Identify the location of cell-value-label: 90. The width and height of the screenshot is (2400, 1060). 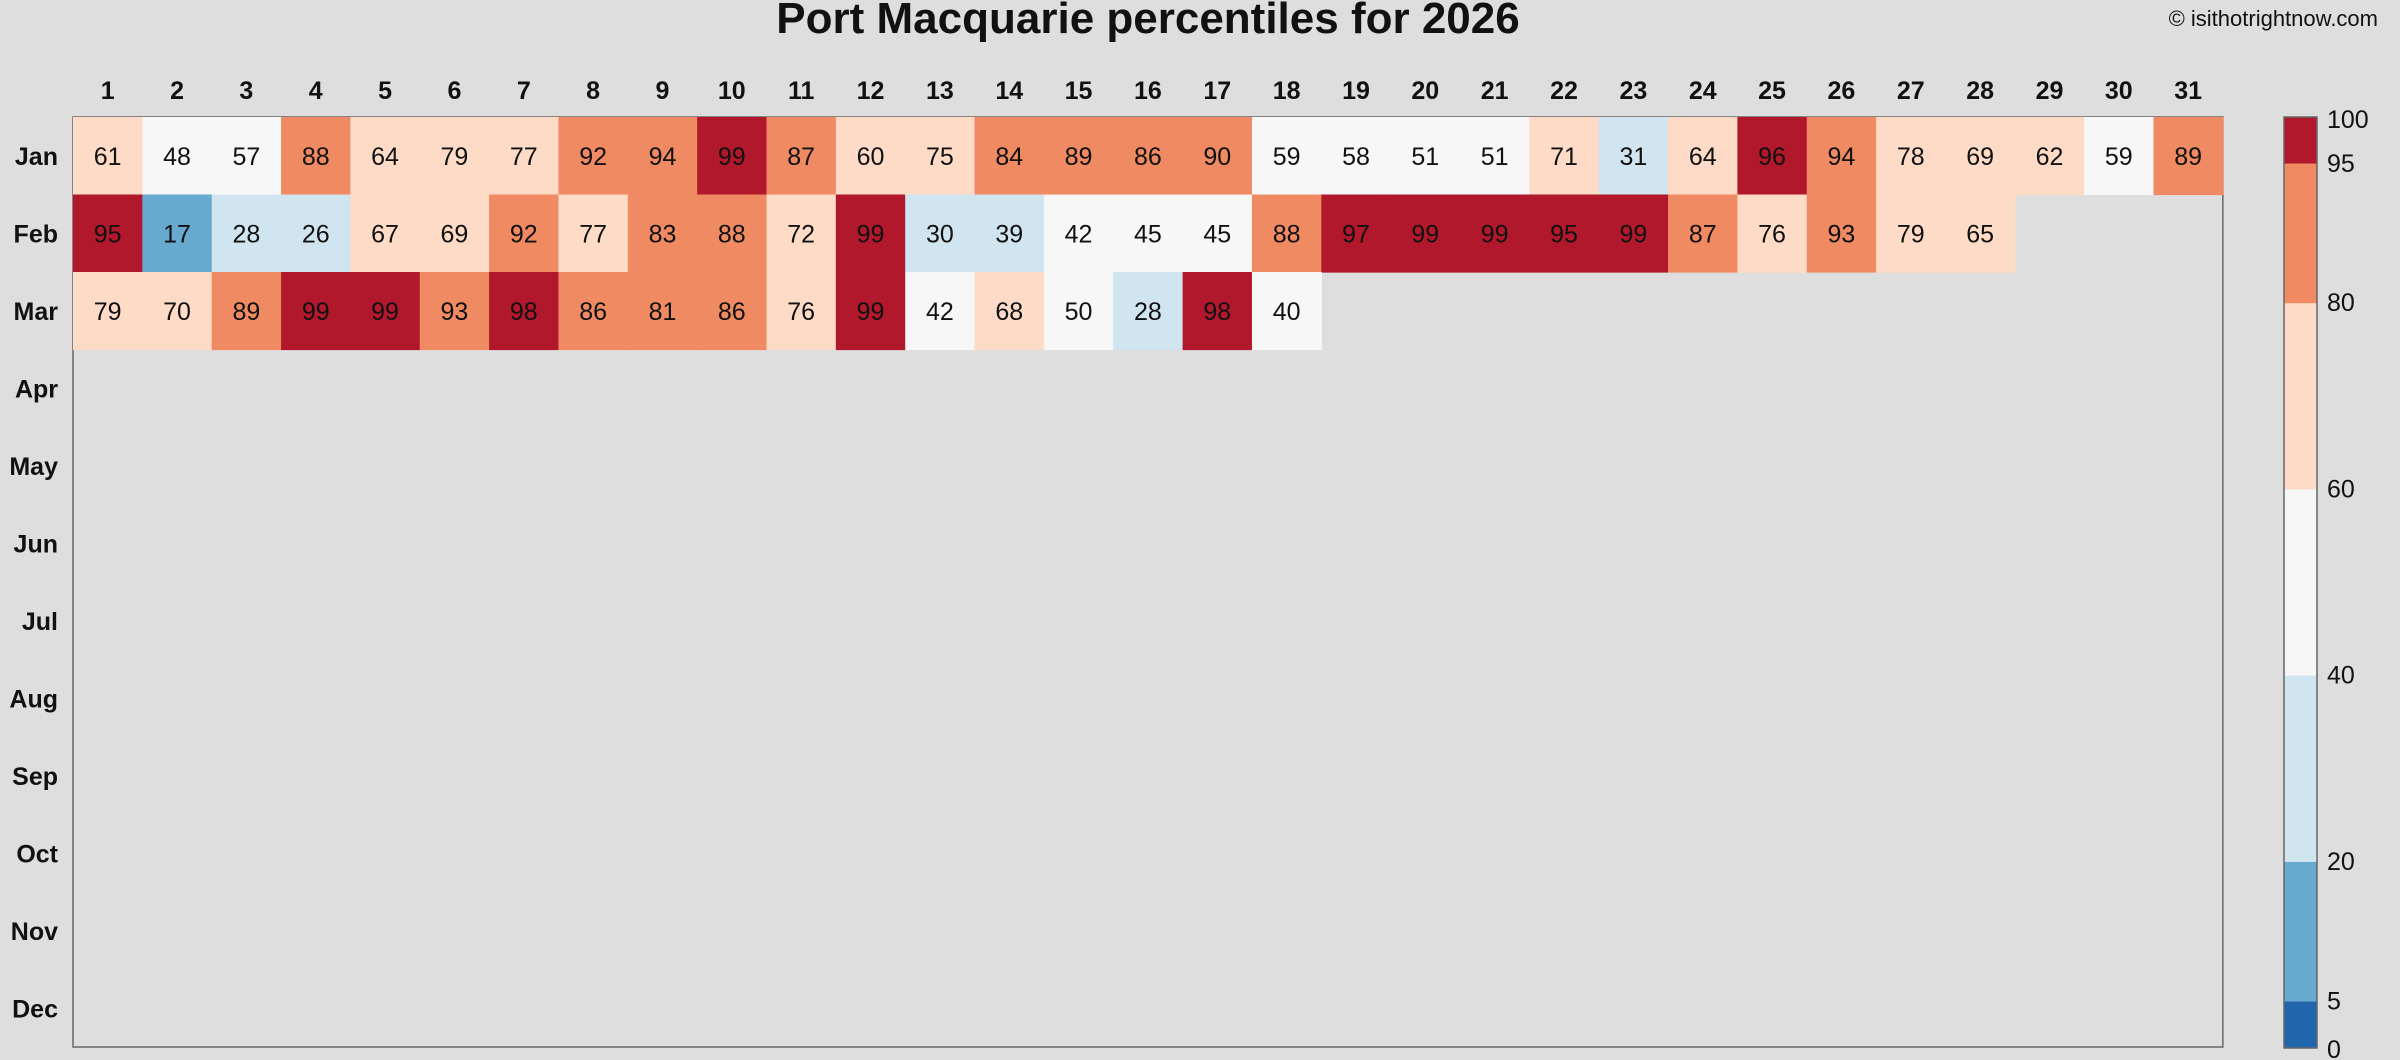
(1217, 157).